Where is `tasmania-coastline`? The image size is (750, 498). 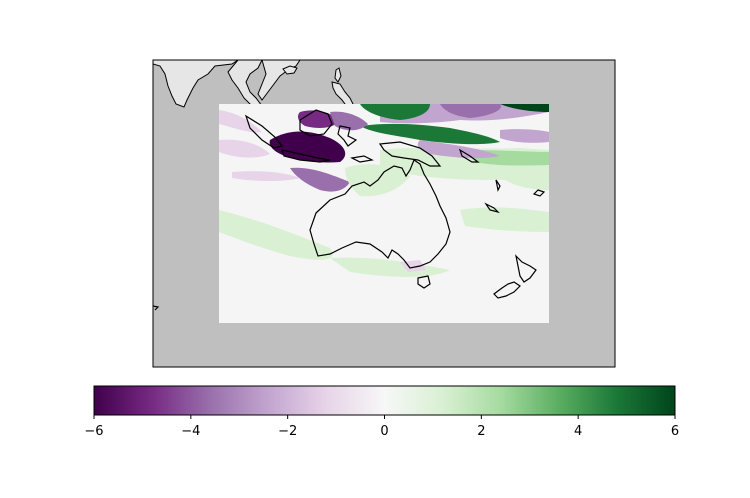
tasmania-coastline is located at coordinates (424, 282).